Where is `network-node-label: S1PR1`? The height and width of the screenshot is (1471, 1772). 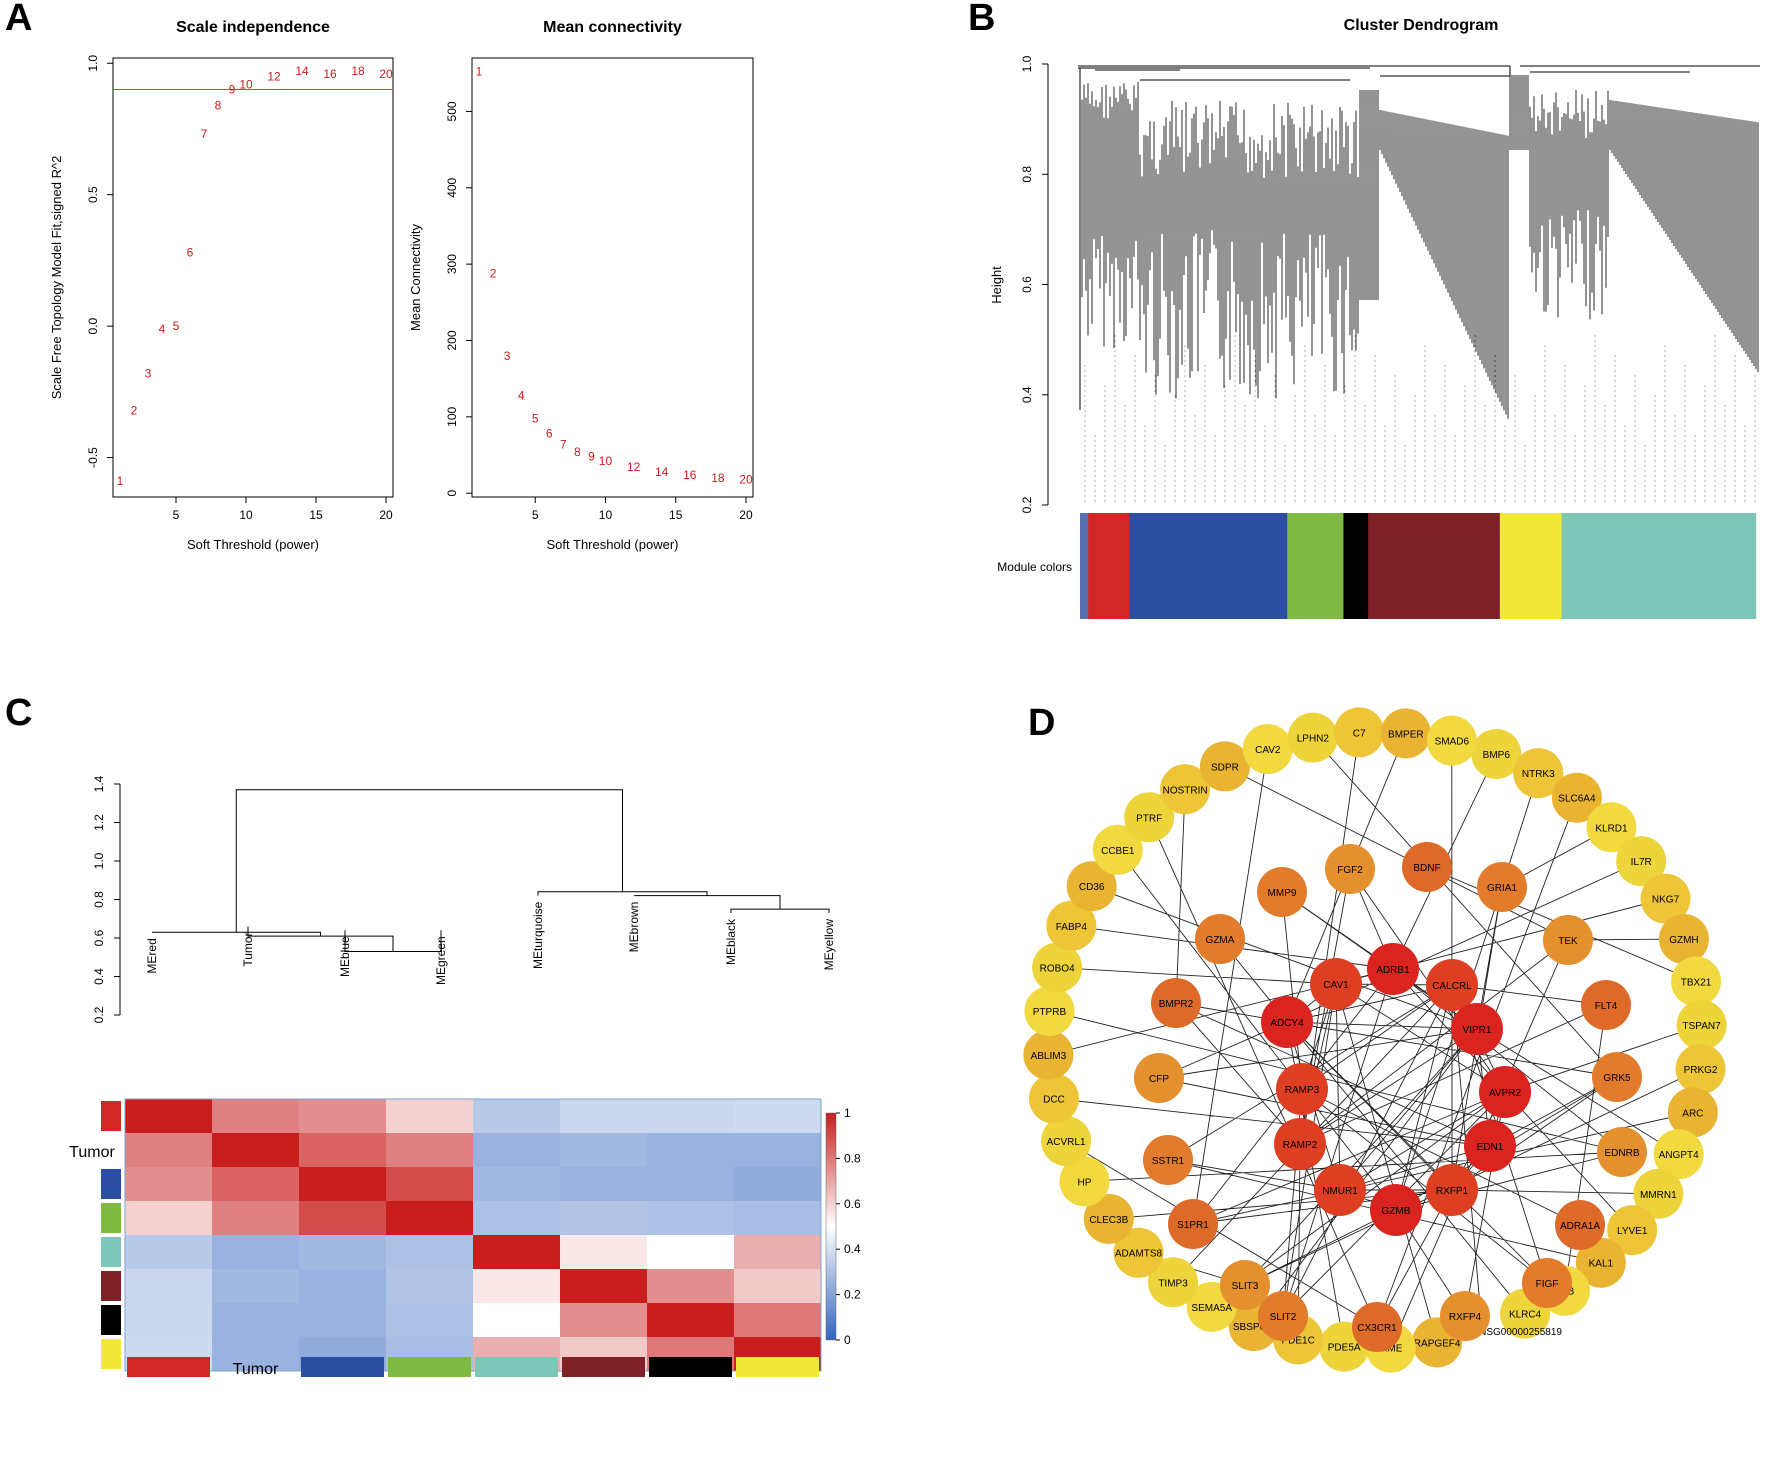
network-node-label: S1PR1 is located at coordinates (1193, 1225).